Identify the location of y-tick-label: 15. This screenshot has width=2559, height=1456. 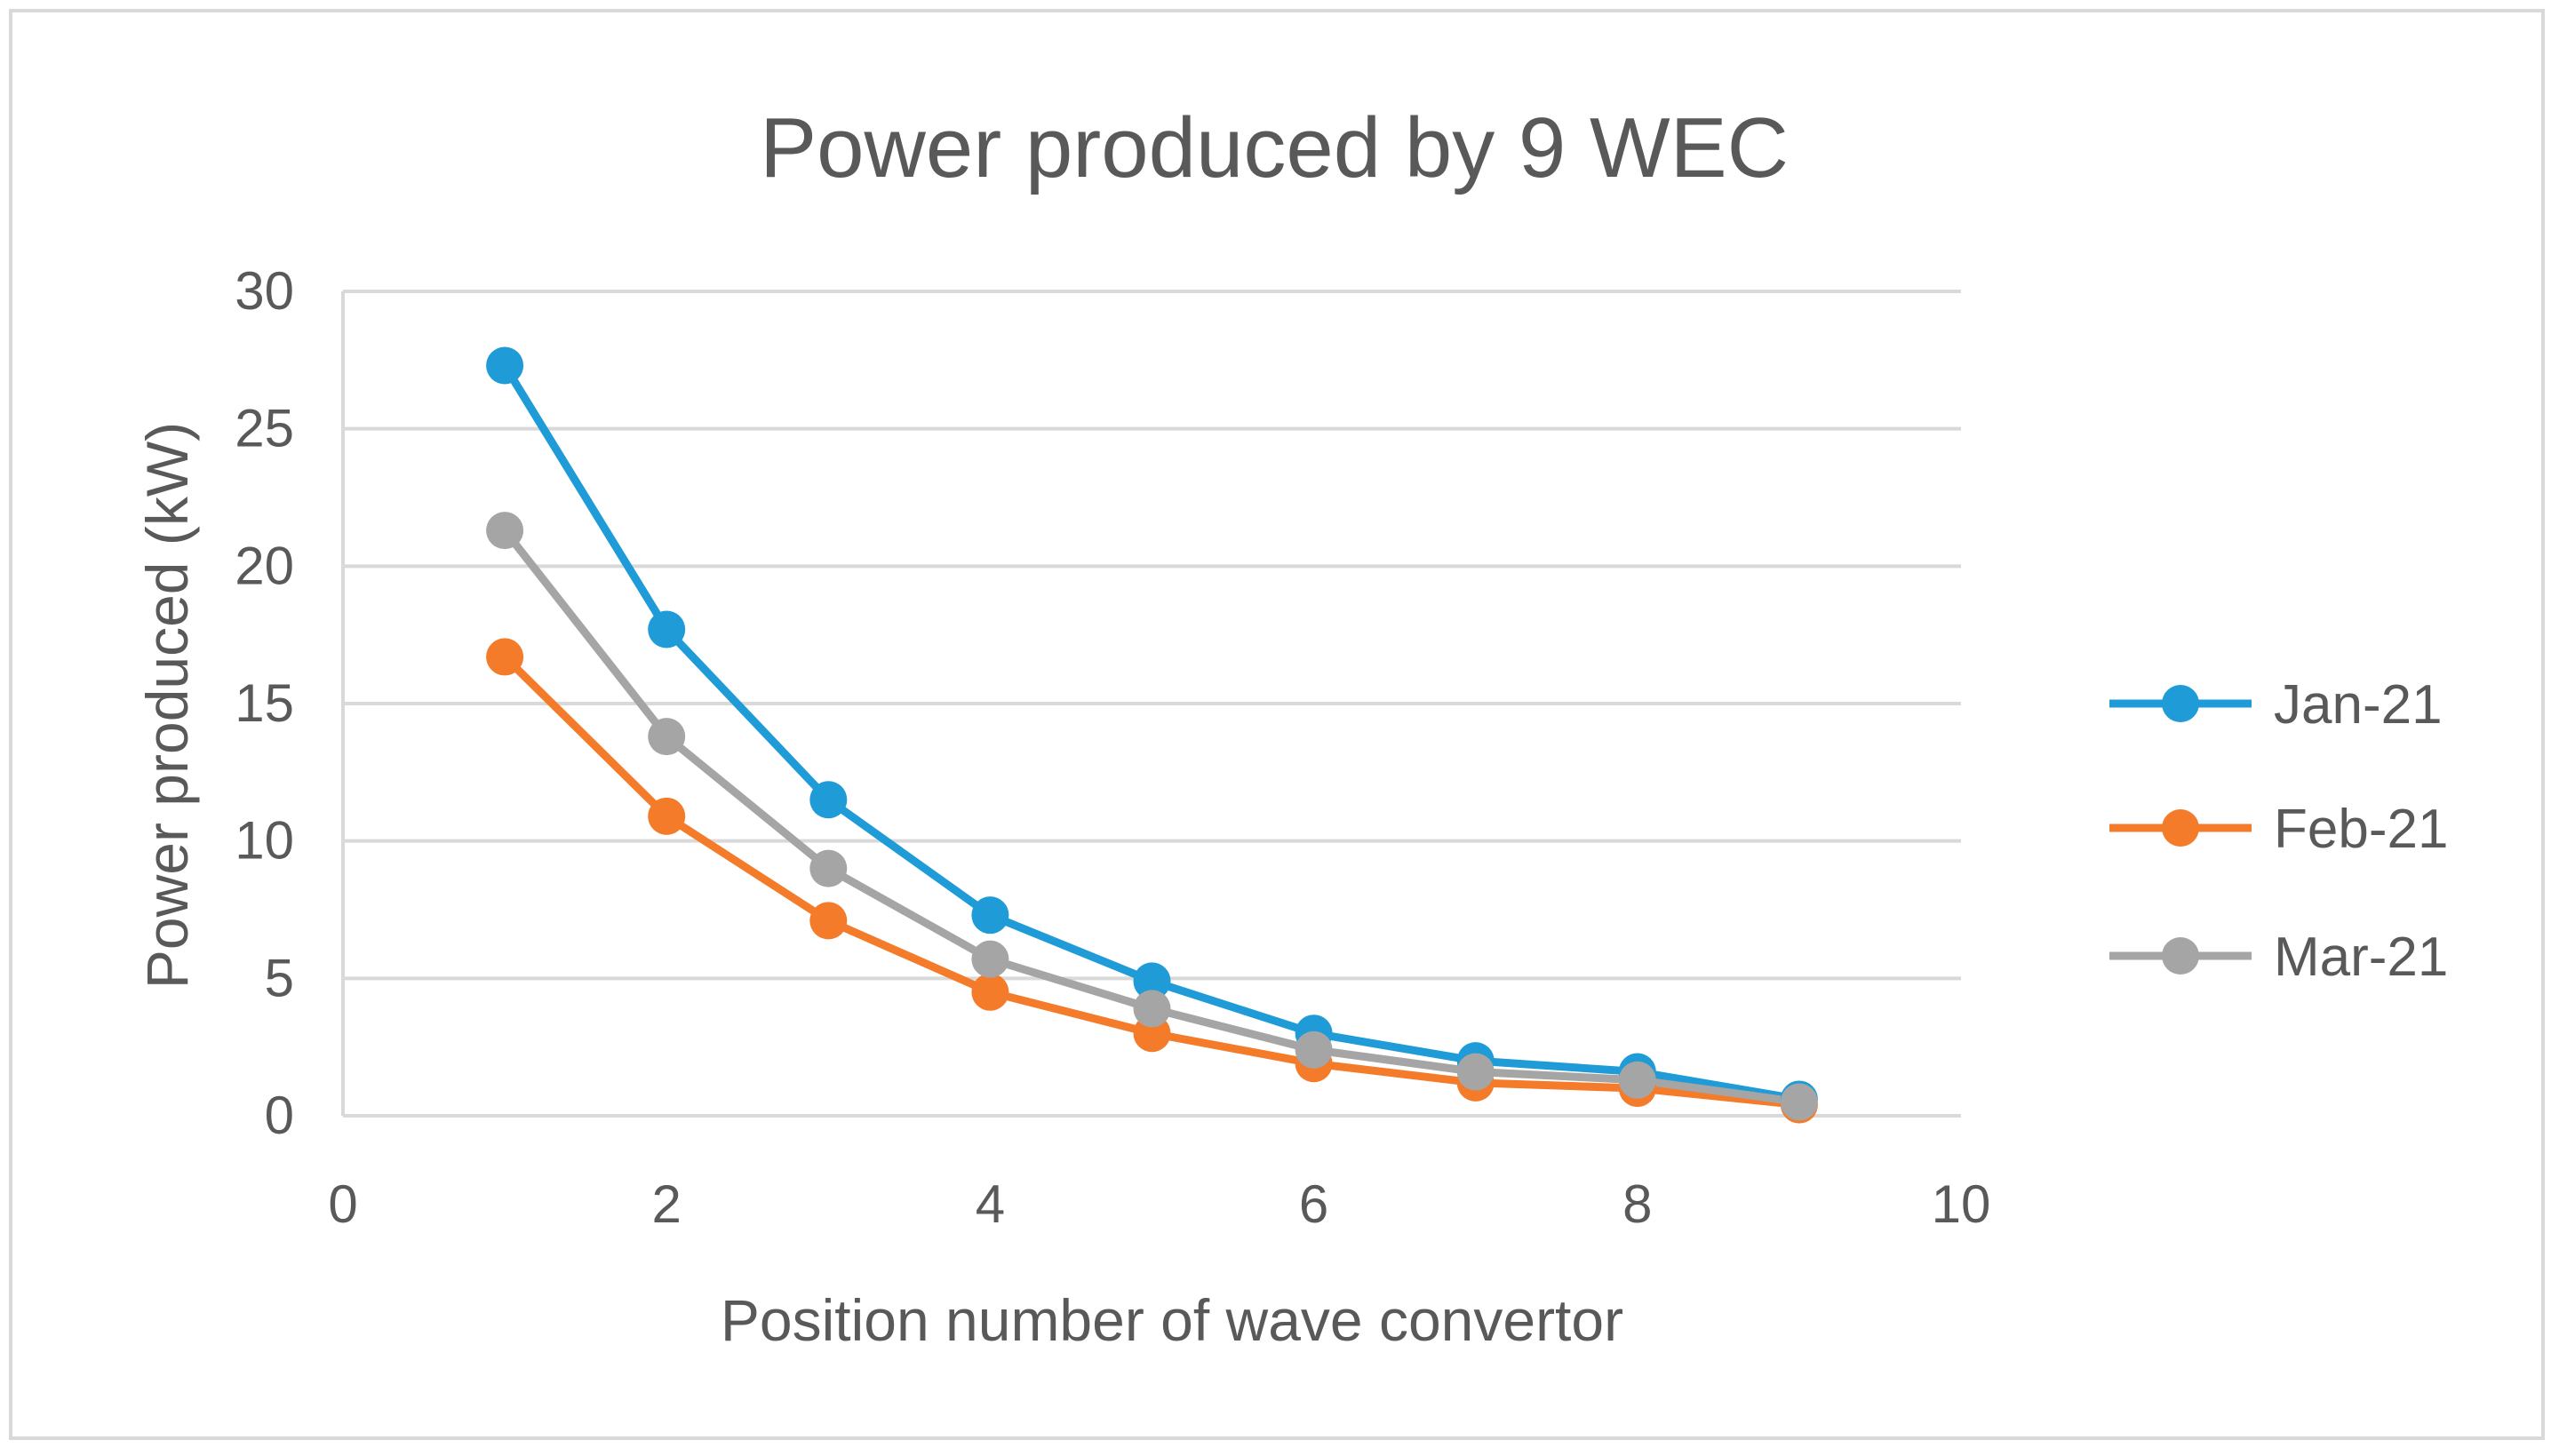
(264, 703).